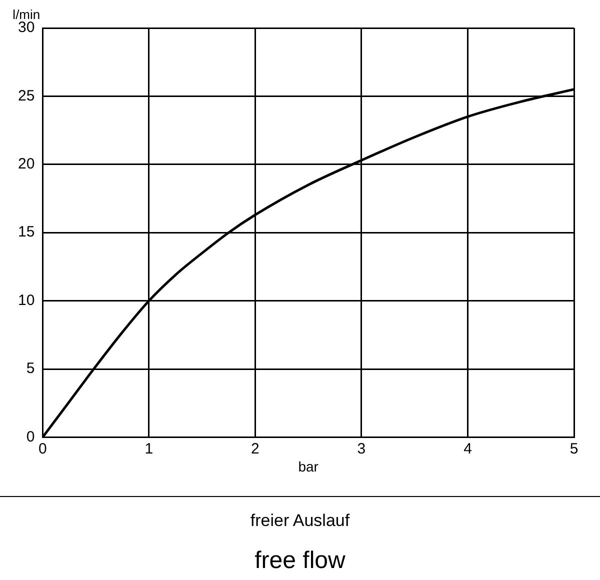 The height and width of the screenshot is (580, 600). Describe the element at coordinates (300, 561) in the screenshot. I see `text: free flow` at that location.